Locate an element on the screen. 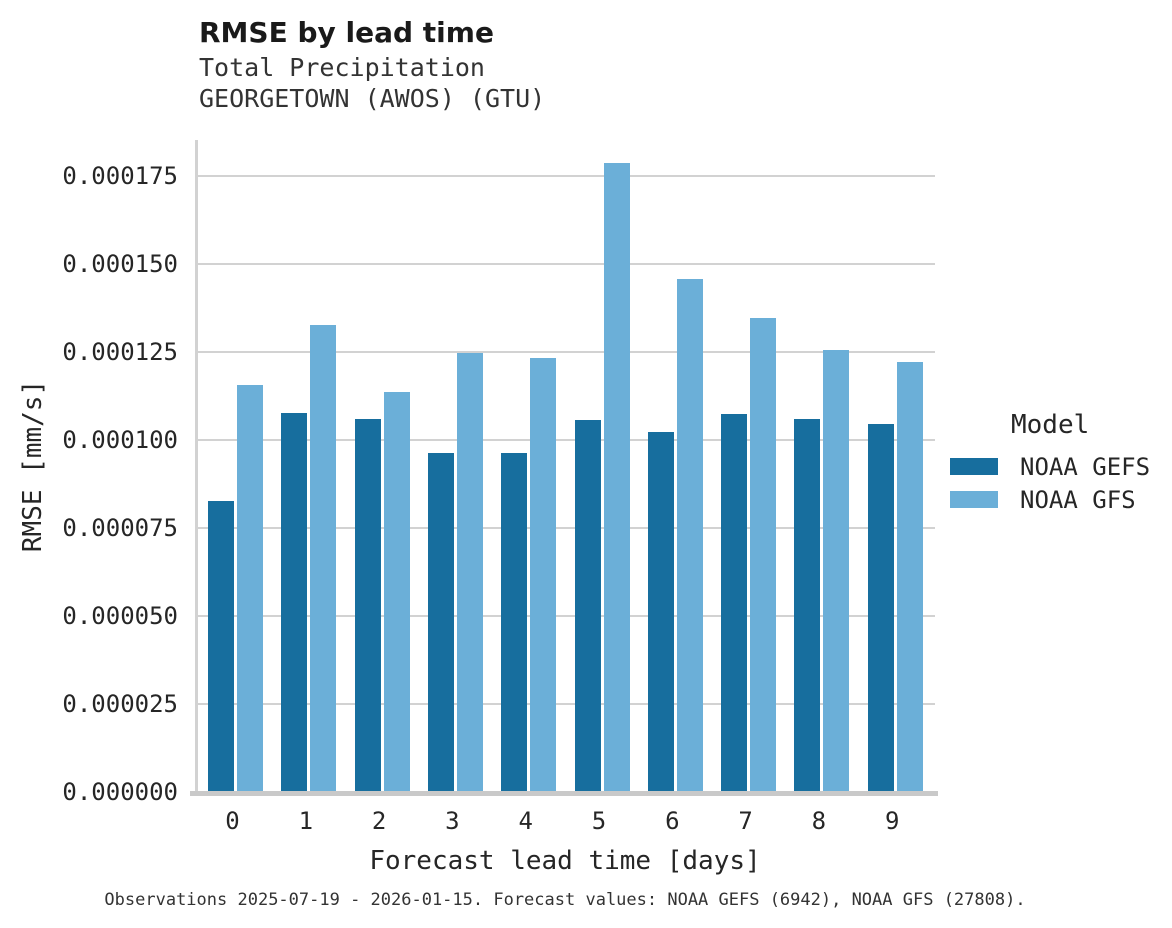  x-tick-label: 5 is located at coordinates (599, 821).